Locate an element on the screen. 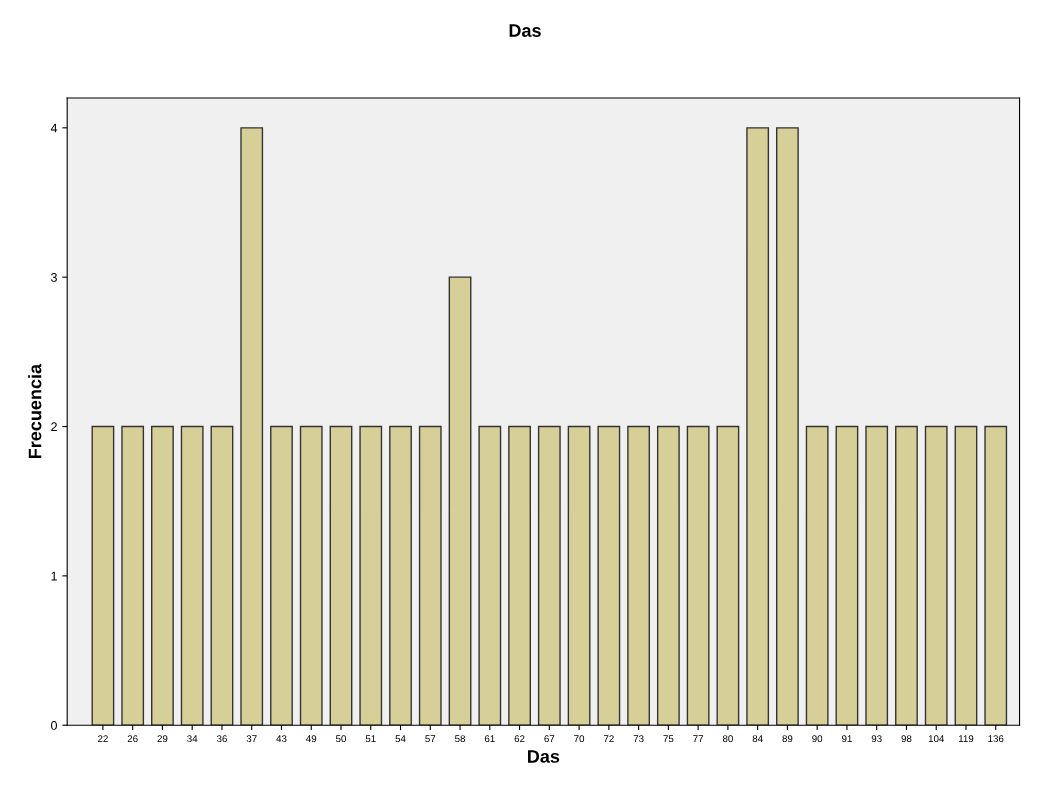  x-tick-label: 57 is located at coordinates (430, 739).